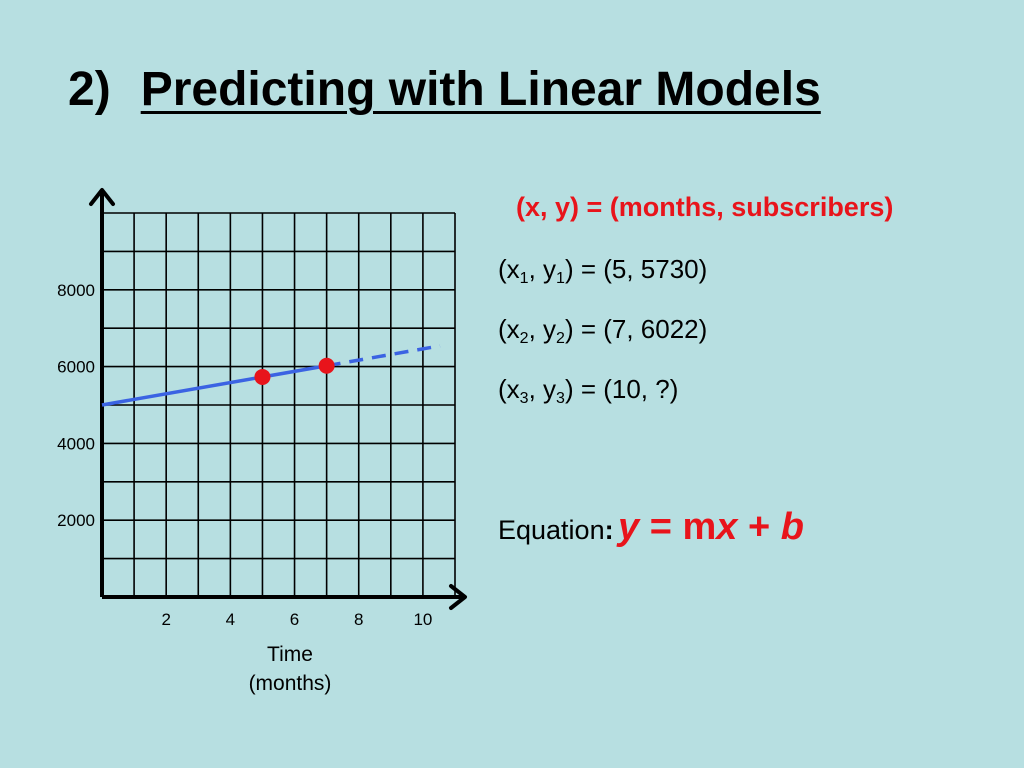  Describe the element at coordinates (290, 654) in the screenshot. I see `x-axis-label-line: Time` at that location.